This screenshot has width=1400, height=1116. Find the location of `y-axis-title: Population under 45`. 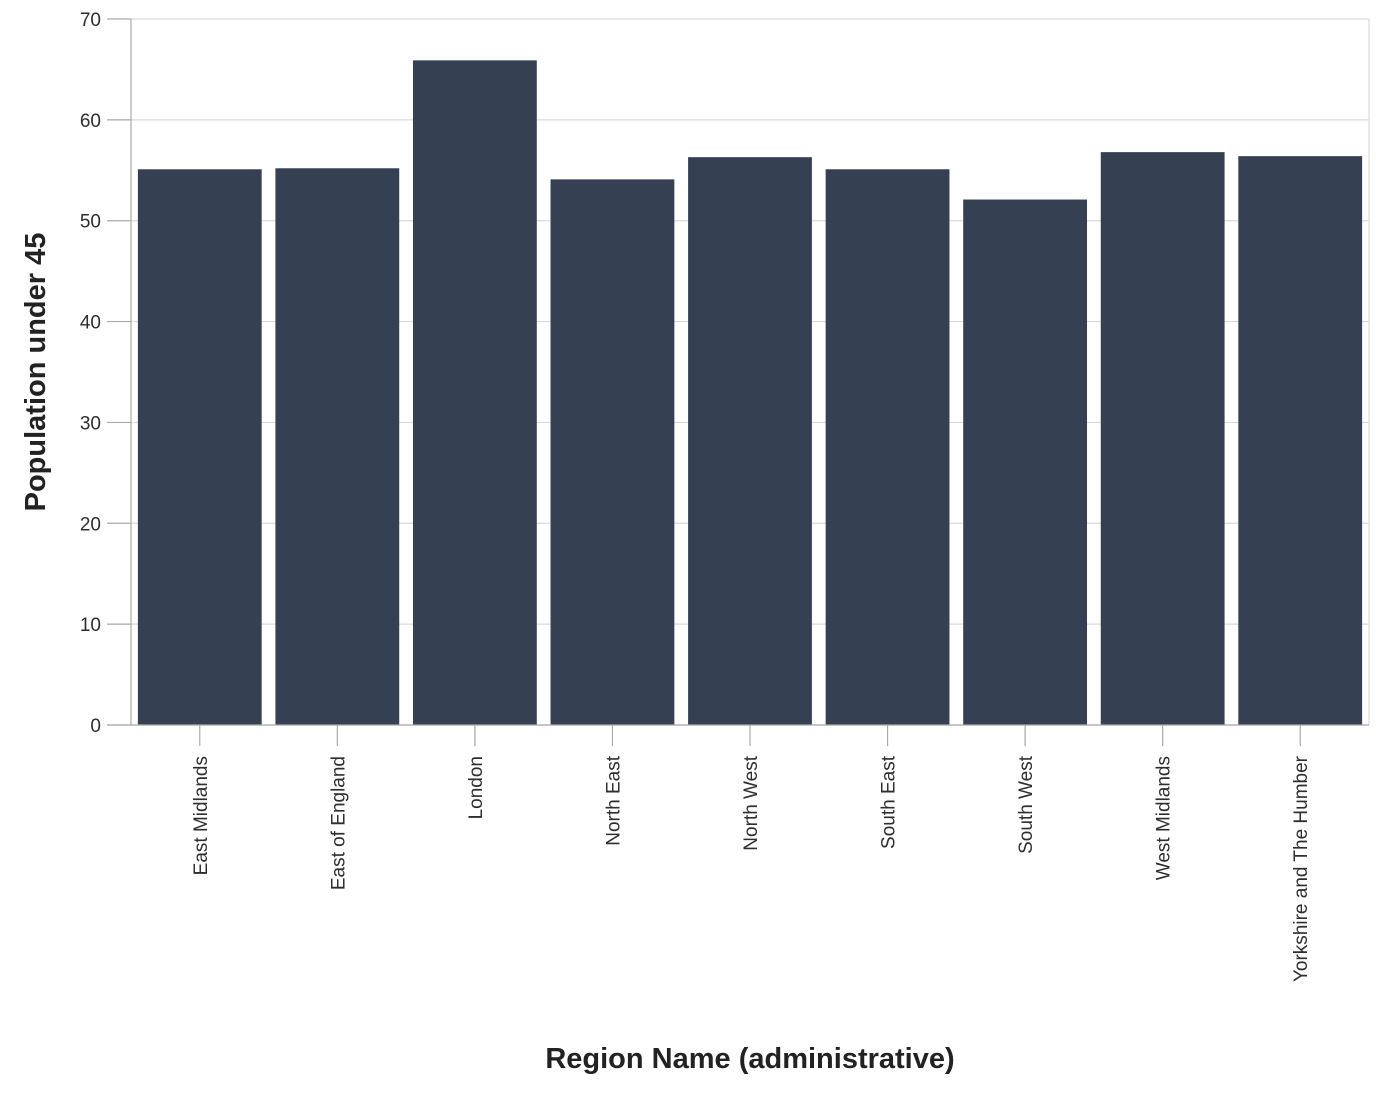

y-axis-title: Population under 45 is located at coordinates (36, 372).